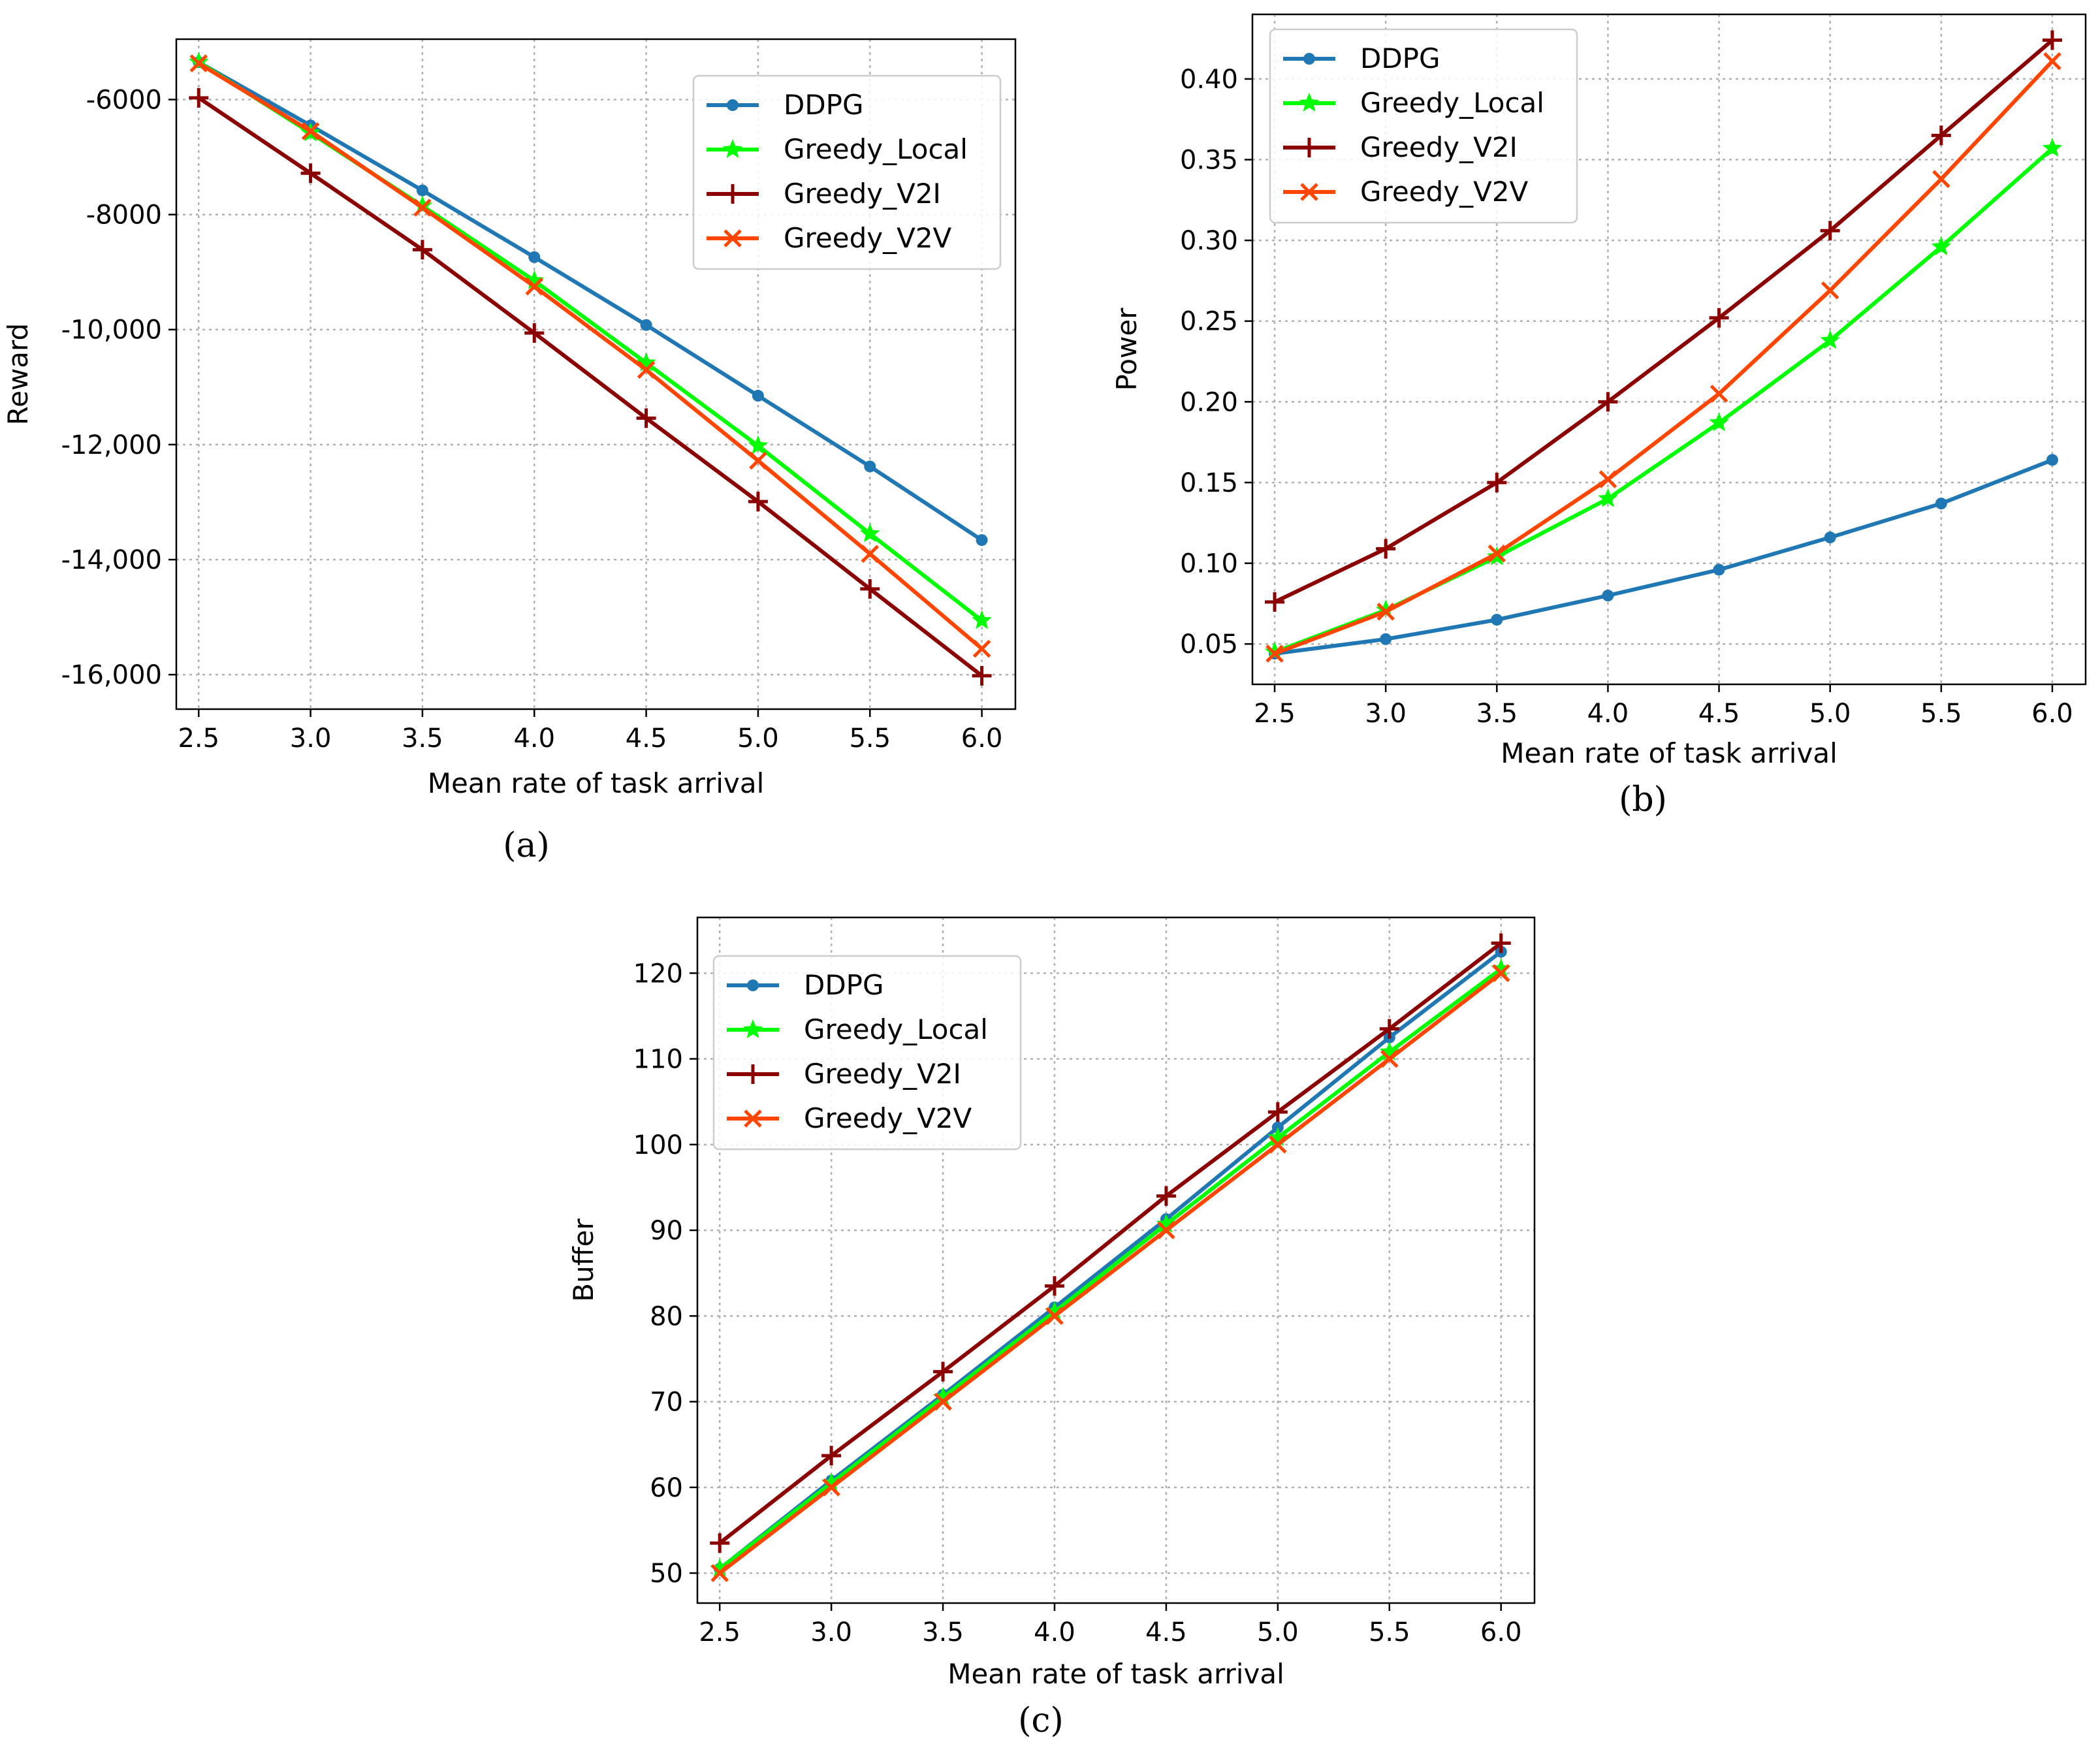  I want to click on y-tick-label: 0.20, so click(1209, 402).